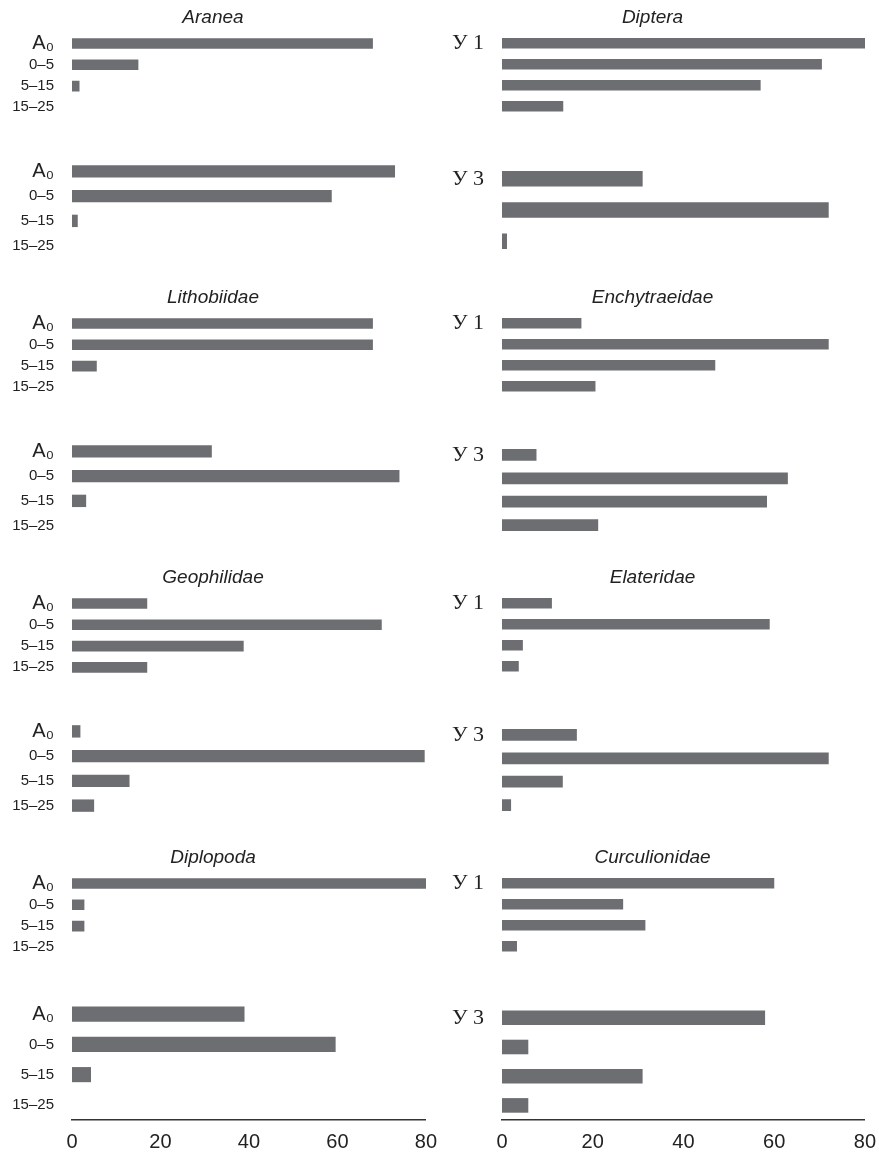 This screenshot has height=1161, width=879. What do you see at coordinates (213, 296) in the screenshot?
I see `chart-title: Lithobiidae` at bounding box center [213, 296].